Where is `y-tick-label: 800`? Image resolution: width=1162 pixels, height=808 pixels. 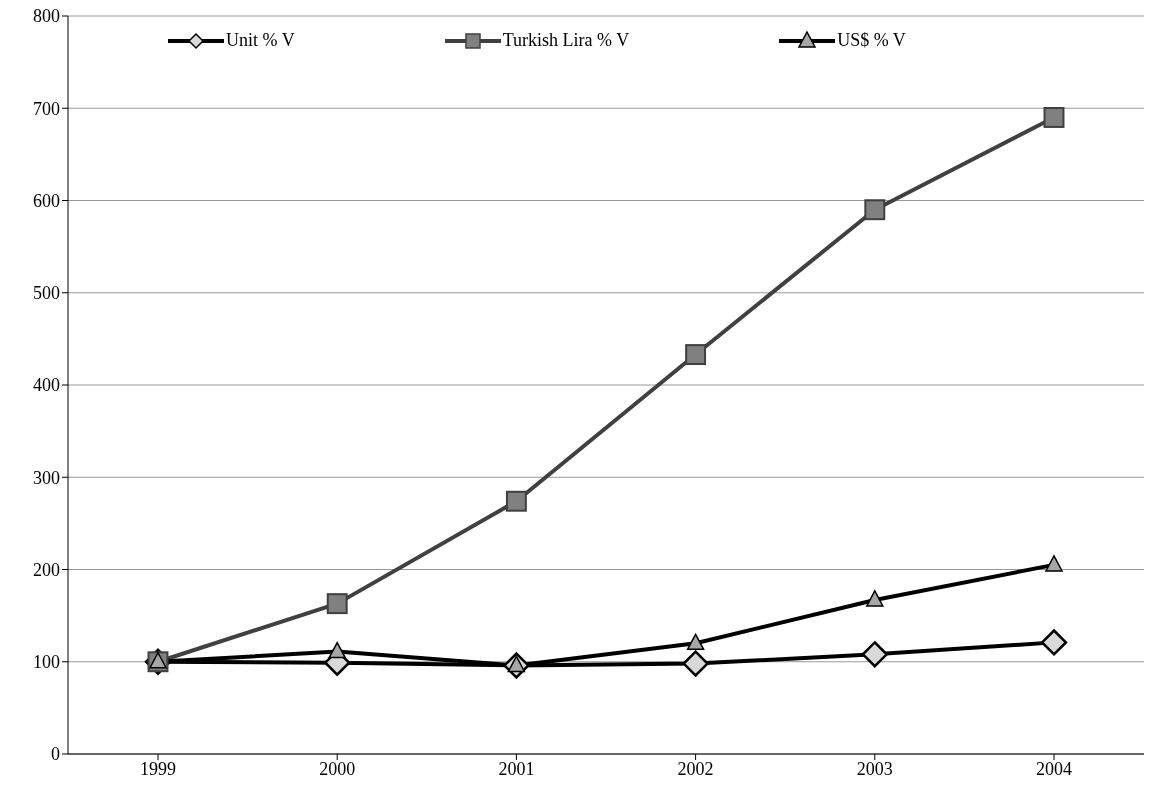 y-tick-label: 800 is located at coordinates (46, 16).